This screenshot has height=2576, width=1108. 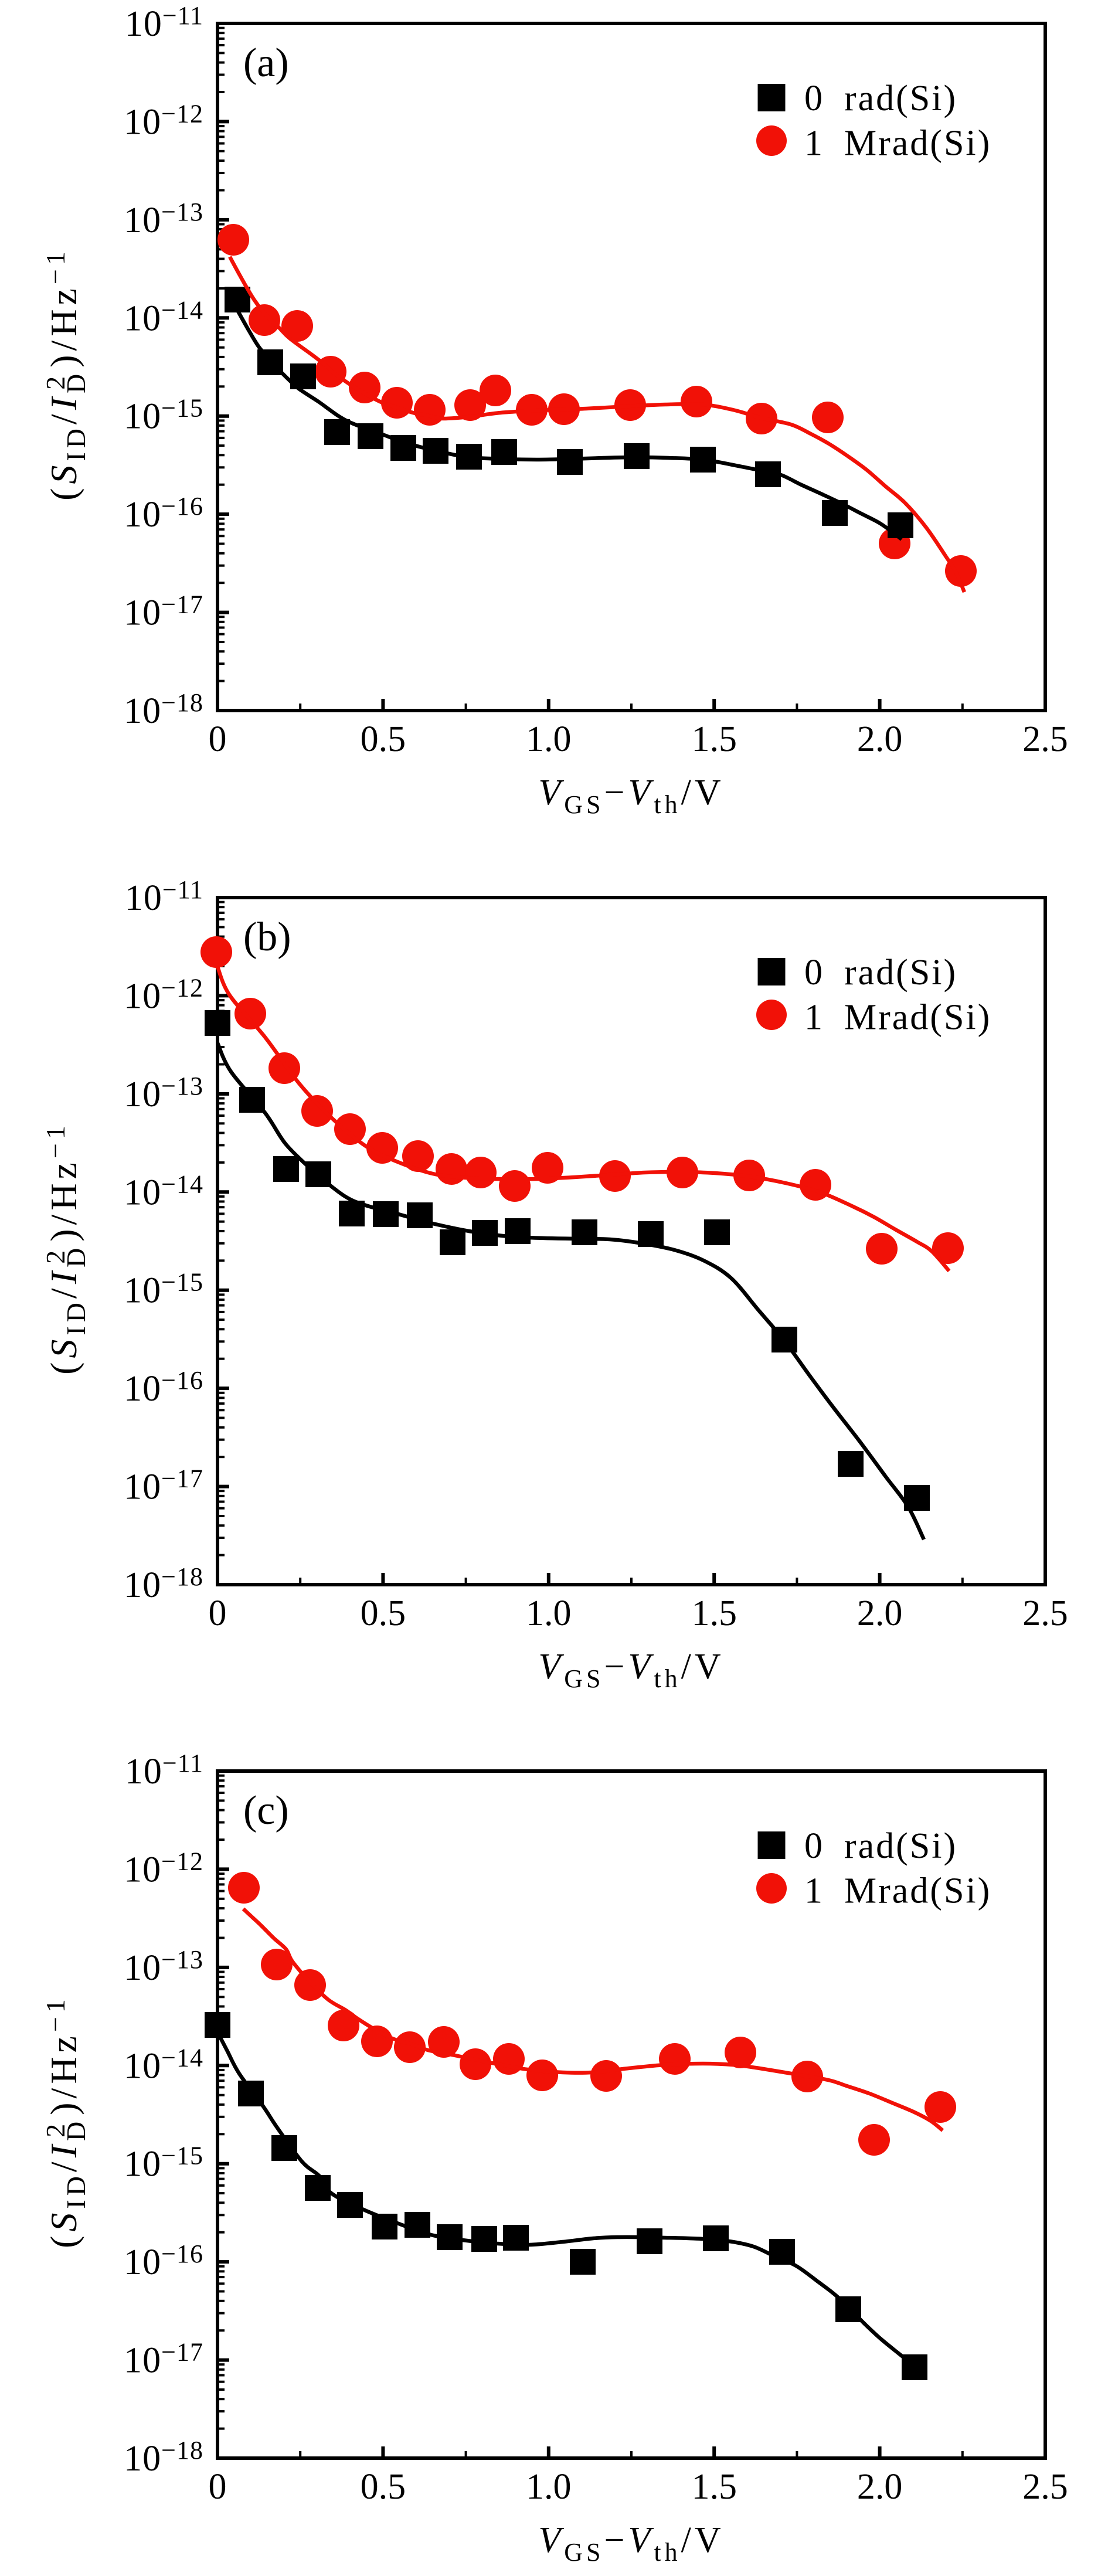 What do you see at coordinates (266, 63) in the screenshot?
I see `svg-text: (a)` at bounding box center [266, 63].